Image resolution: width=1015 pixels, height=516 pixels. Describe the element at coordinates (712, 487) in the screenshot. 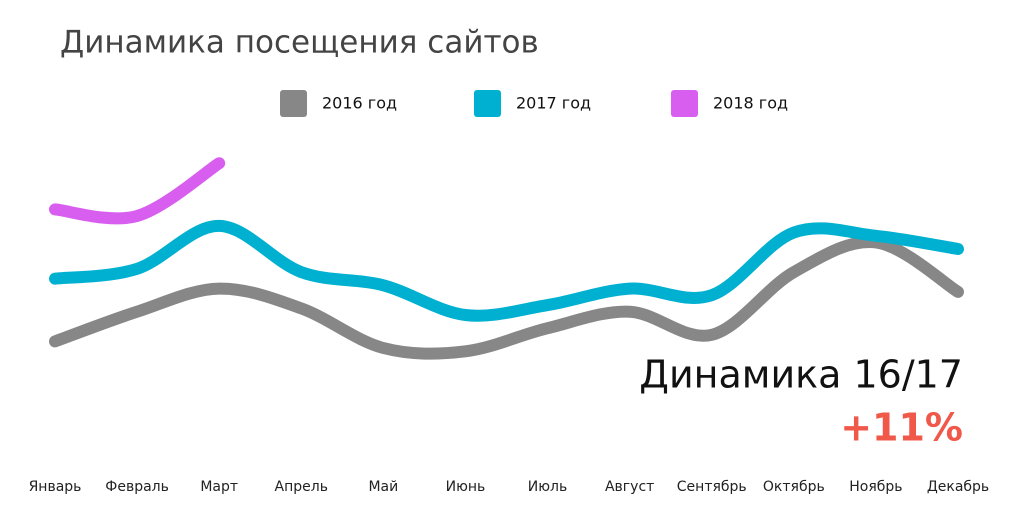

I see `x-tick-label: Сентябрь` at that location.